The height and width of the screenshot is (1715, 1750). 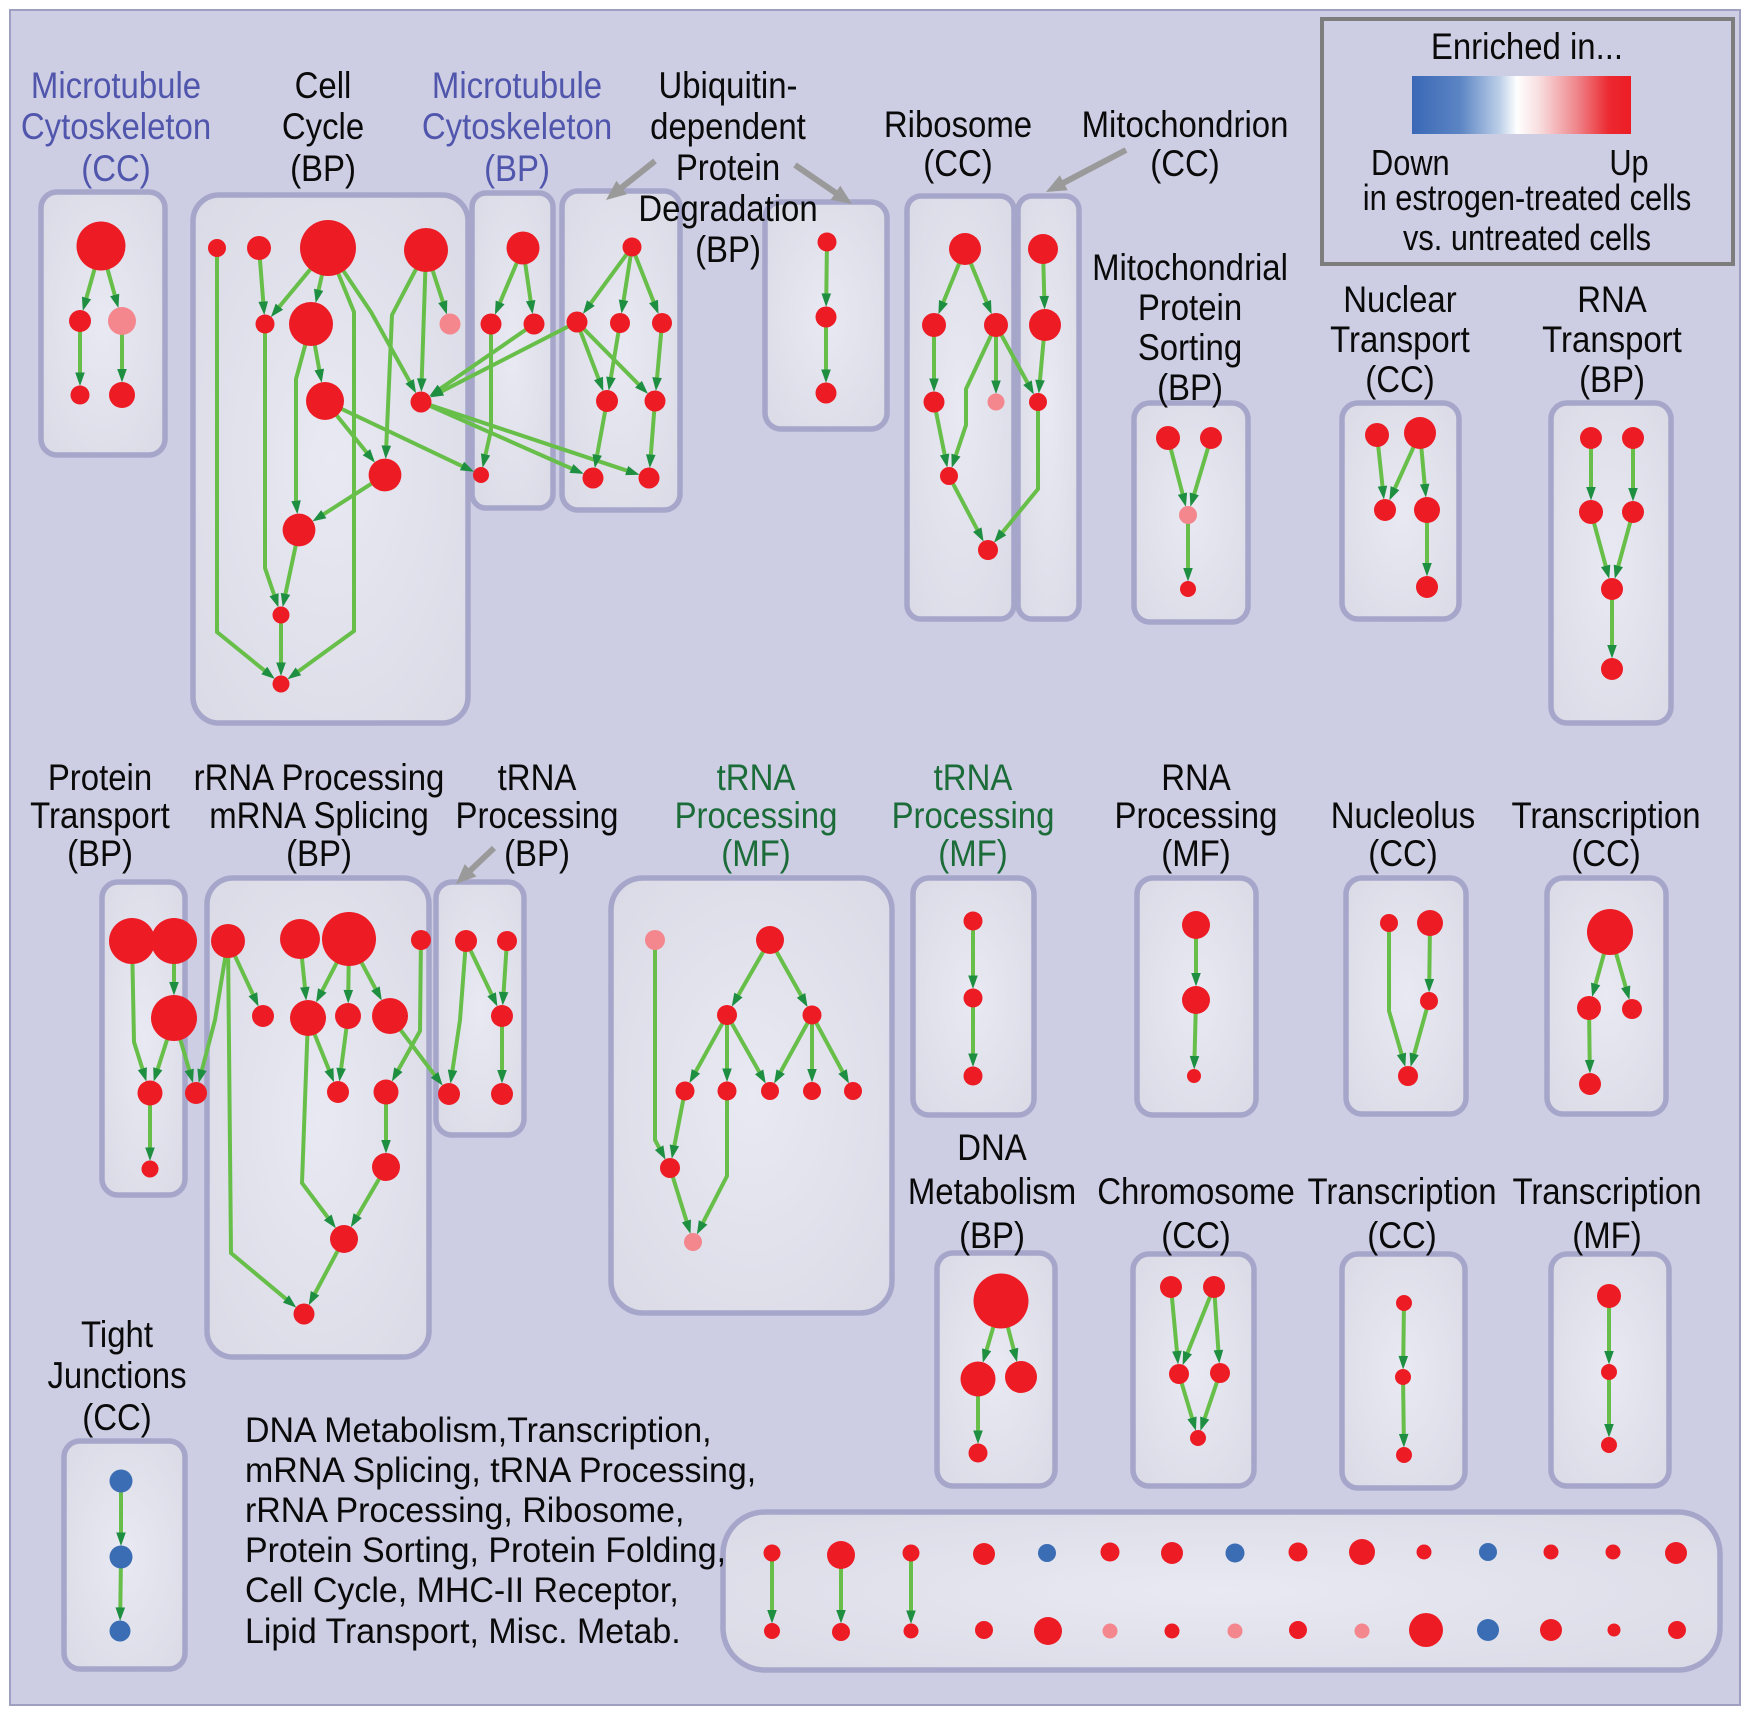 What do you see at coordinates (727, 85) in the screenshot?
I see `svg-text: Ubiquitin-` at bounding box center [727, 85].